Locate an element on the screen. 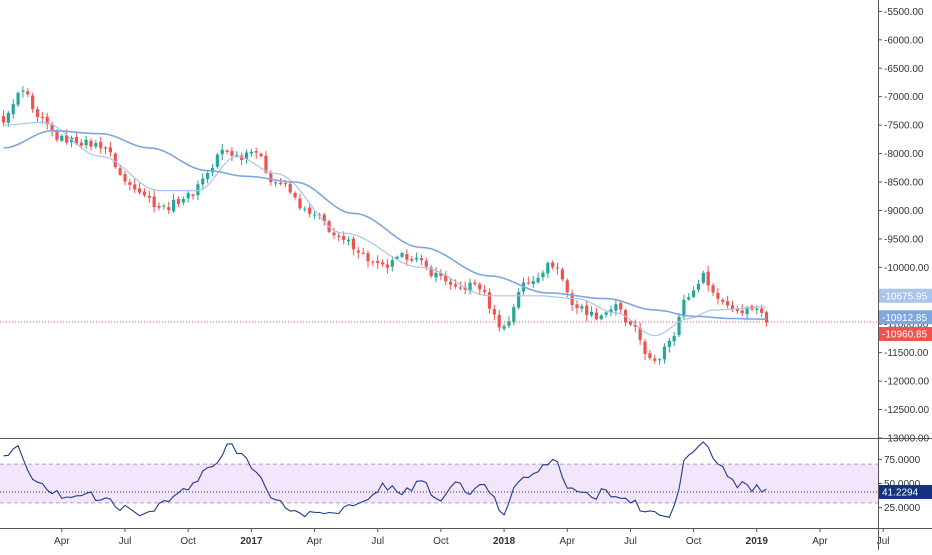 Image resolution: width=932 pixels, height=555 pixels. last-price-tag-label: -10960.85 is located at coordinates (904, 335).